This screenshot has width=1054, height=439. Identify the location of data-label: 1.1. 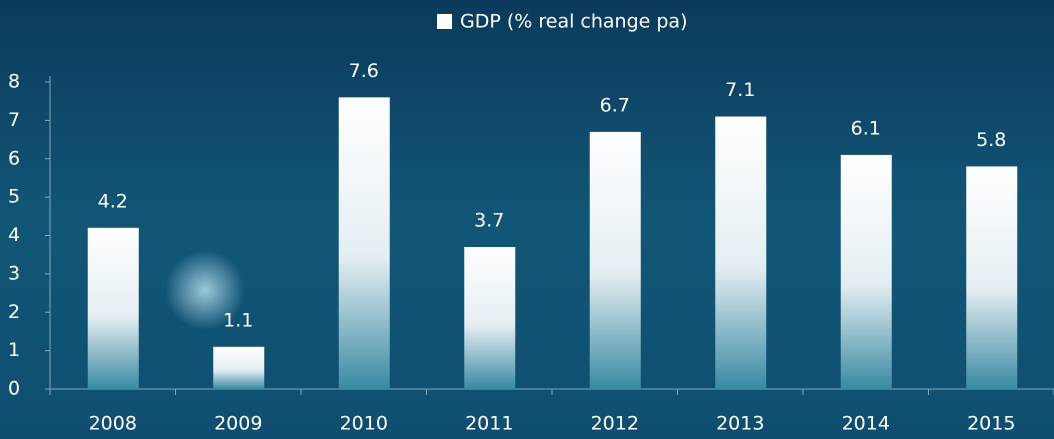
(238, 320).